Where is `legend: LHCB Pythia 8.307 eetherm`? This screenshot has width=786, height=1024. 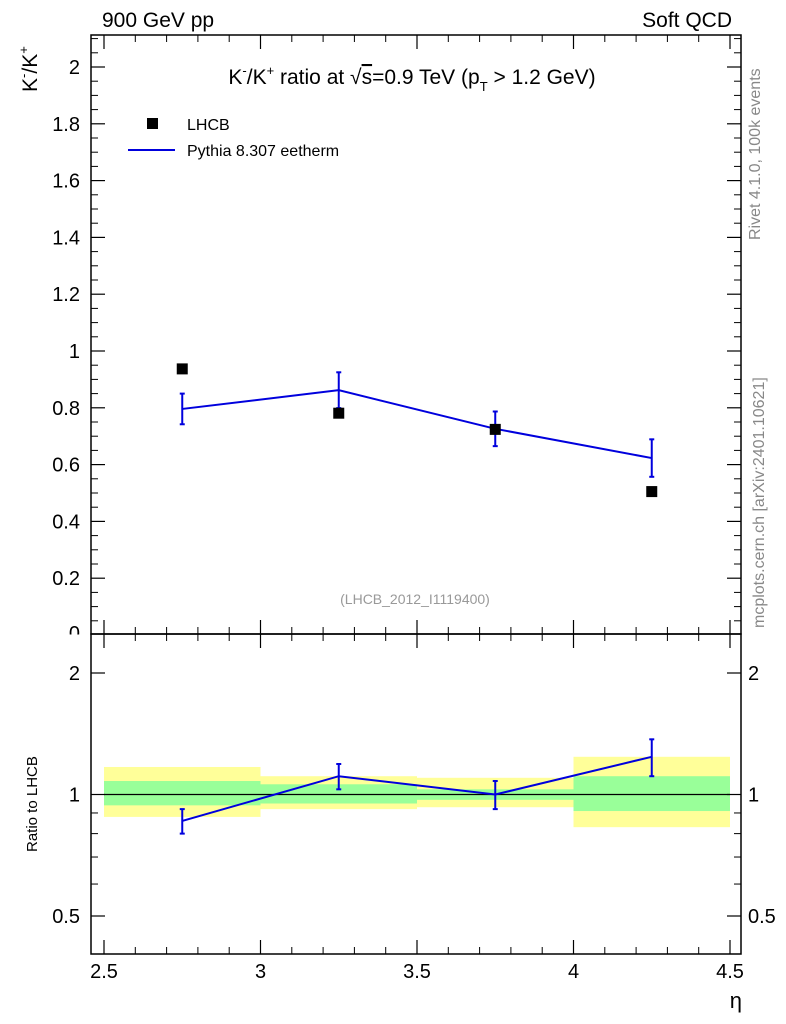 legend: LHCB Pythia 8.307 eetherm is located at coordinates (233, 138).